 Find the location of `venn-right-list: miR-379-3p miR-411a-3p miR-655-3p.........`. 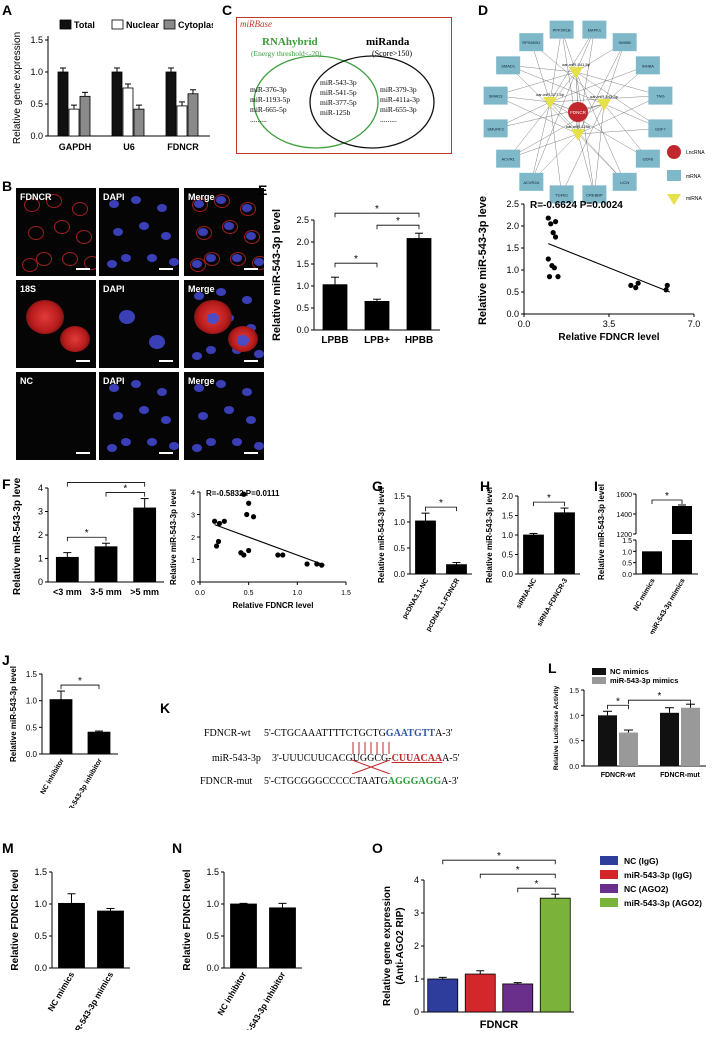

venn-right-list: miR-379-3p miR-411a-3p miR-655-3p......... is located at coordinates (400, 105).